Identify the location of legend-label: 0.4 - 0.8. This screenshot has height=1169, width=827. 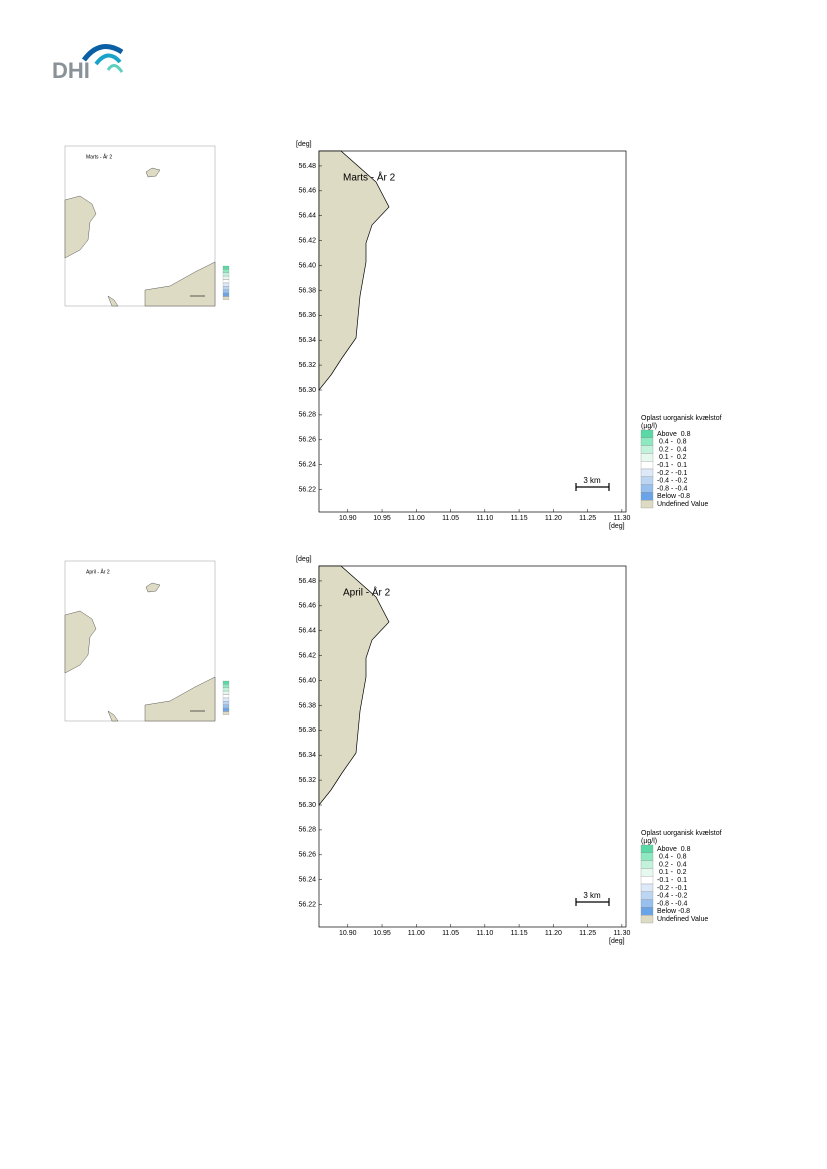
(672, 857).